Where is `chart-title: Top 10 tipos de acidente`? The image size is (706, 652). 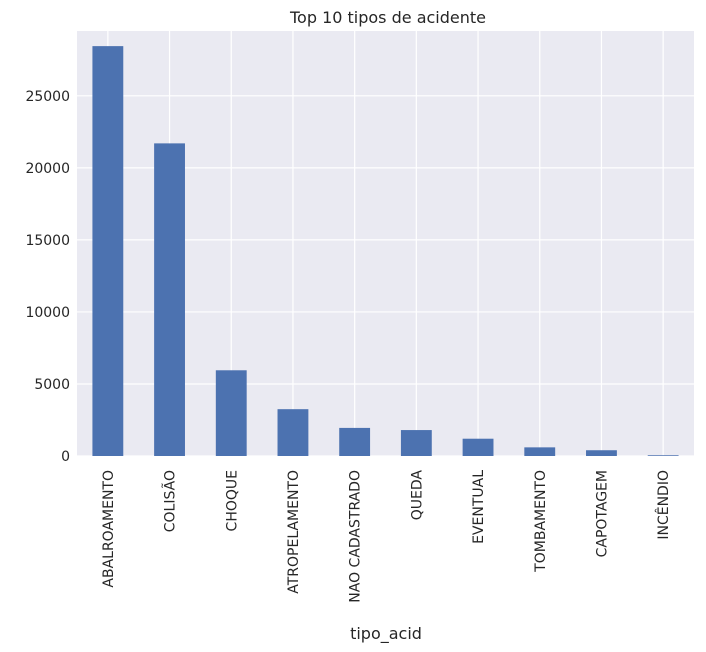 chart-title: Top 10 tipos de acidente is located at coordinates (387, 17).